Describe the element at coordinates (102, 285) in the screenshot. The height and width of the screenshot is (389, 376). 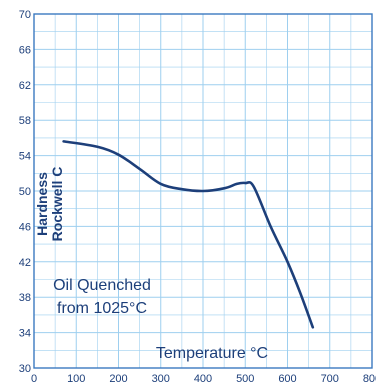
I see `annotation-line-1: Oil Quenched` at that location.